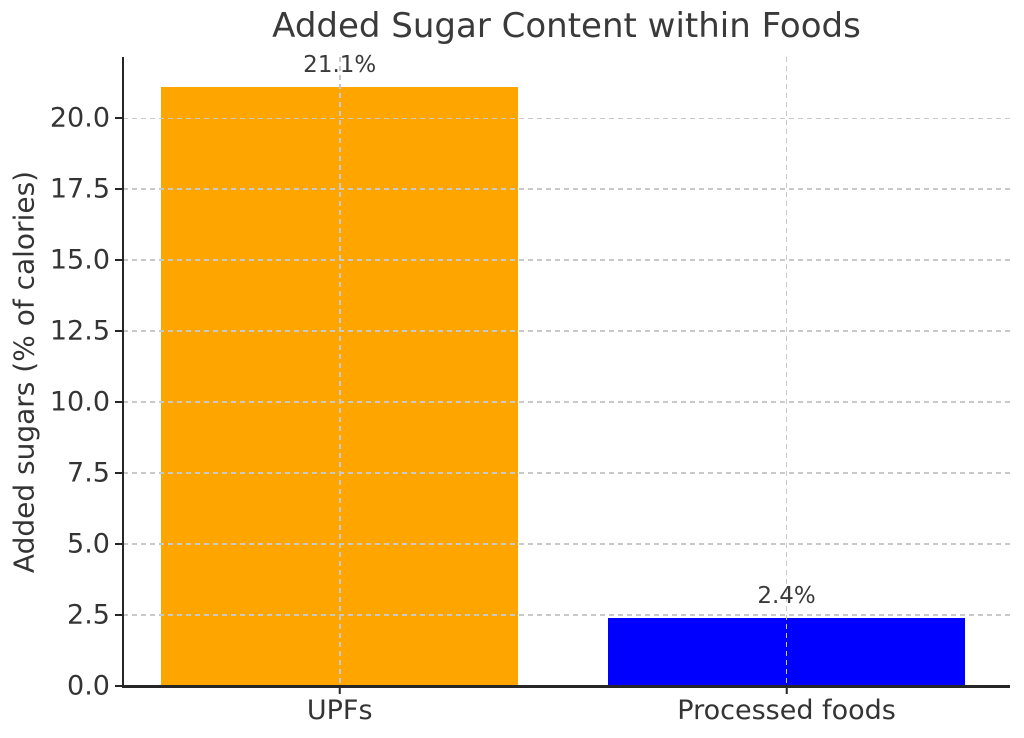 The image size is (1024, 738). Describe the element at coordinates (88, 544) in the screenshot. I see `y-tick-label: 5.0` at that location.